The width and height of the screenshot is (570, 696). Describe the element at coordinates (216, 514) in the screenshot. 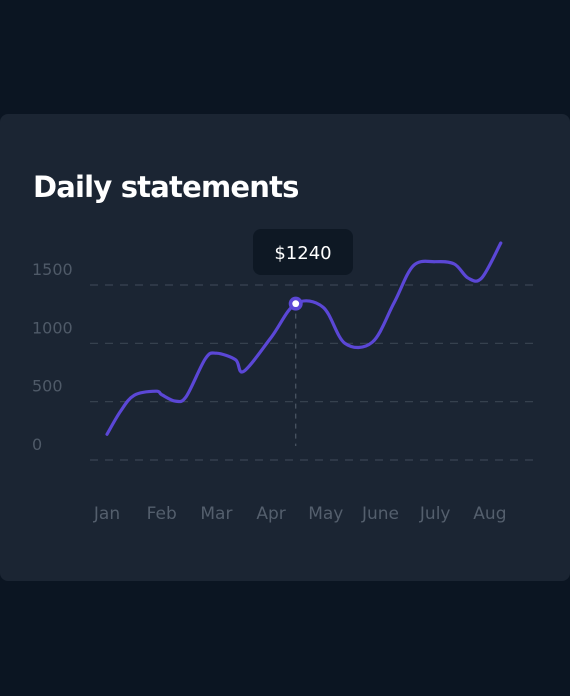

I see `x-tick-label: Mar` at that location.